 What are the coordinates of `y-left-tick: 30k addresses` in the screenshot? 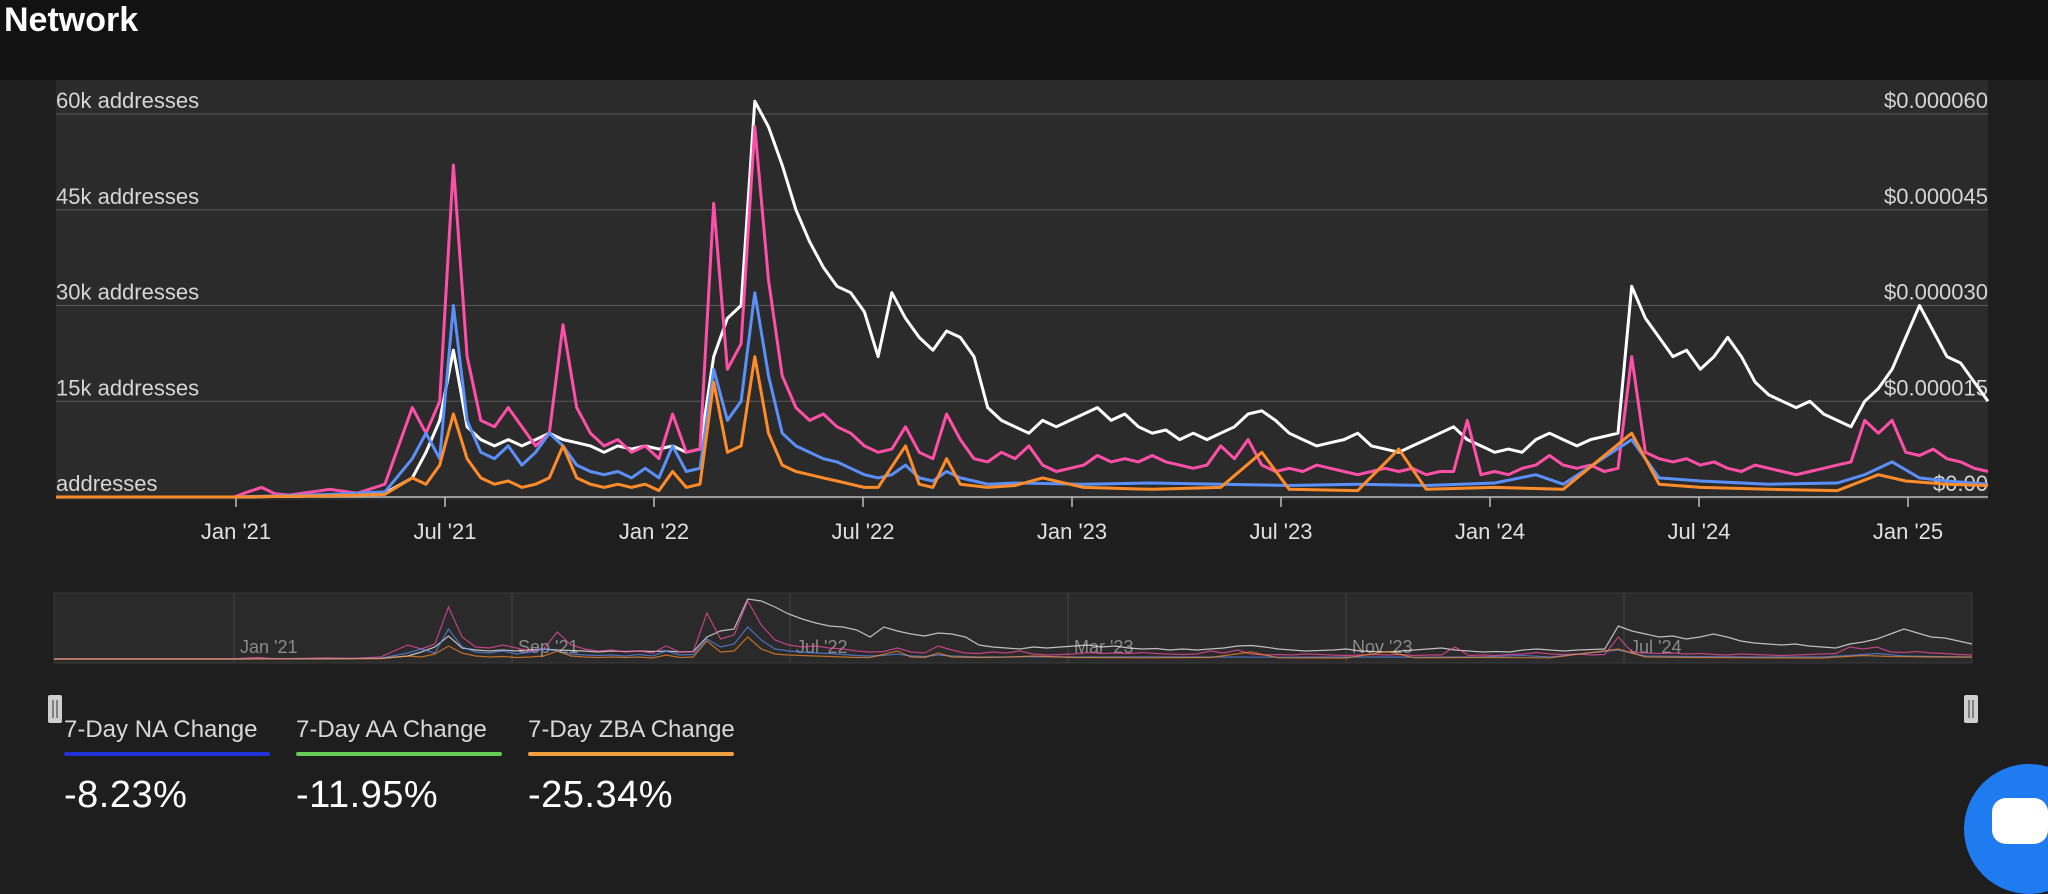 It's located at (127, 292).